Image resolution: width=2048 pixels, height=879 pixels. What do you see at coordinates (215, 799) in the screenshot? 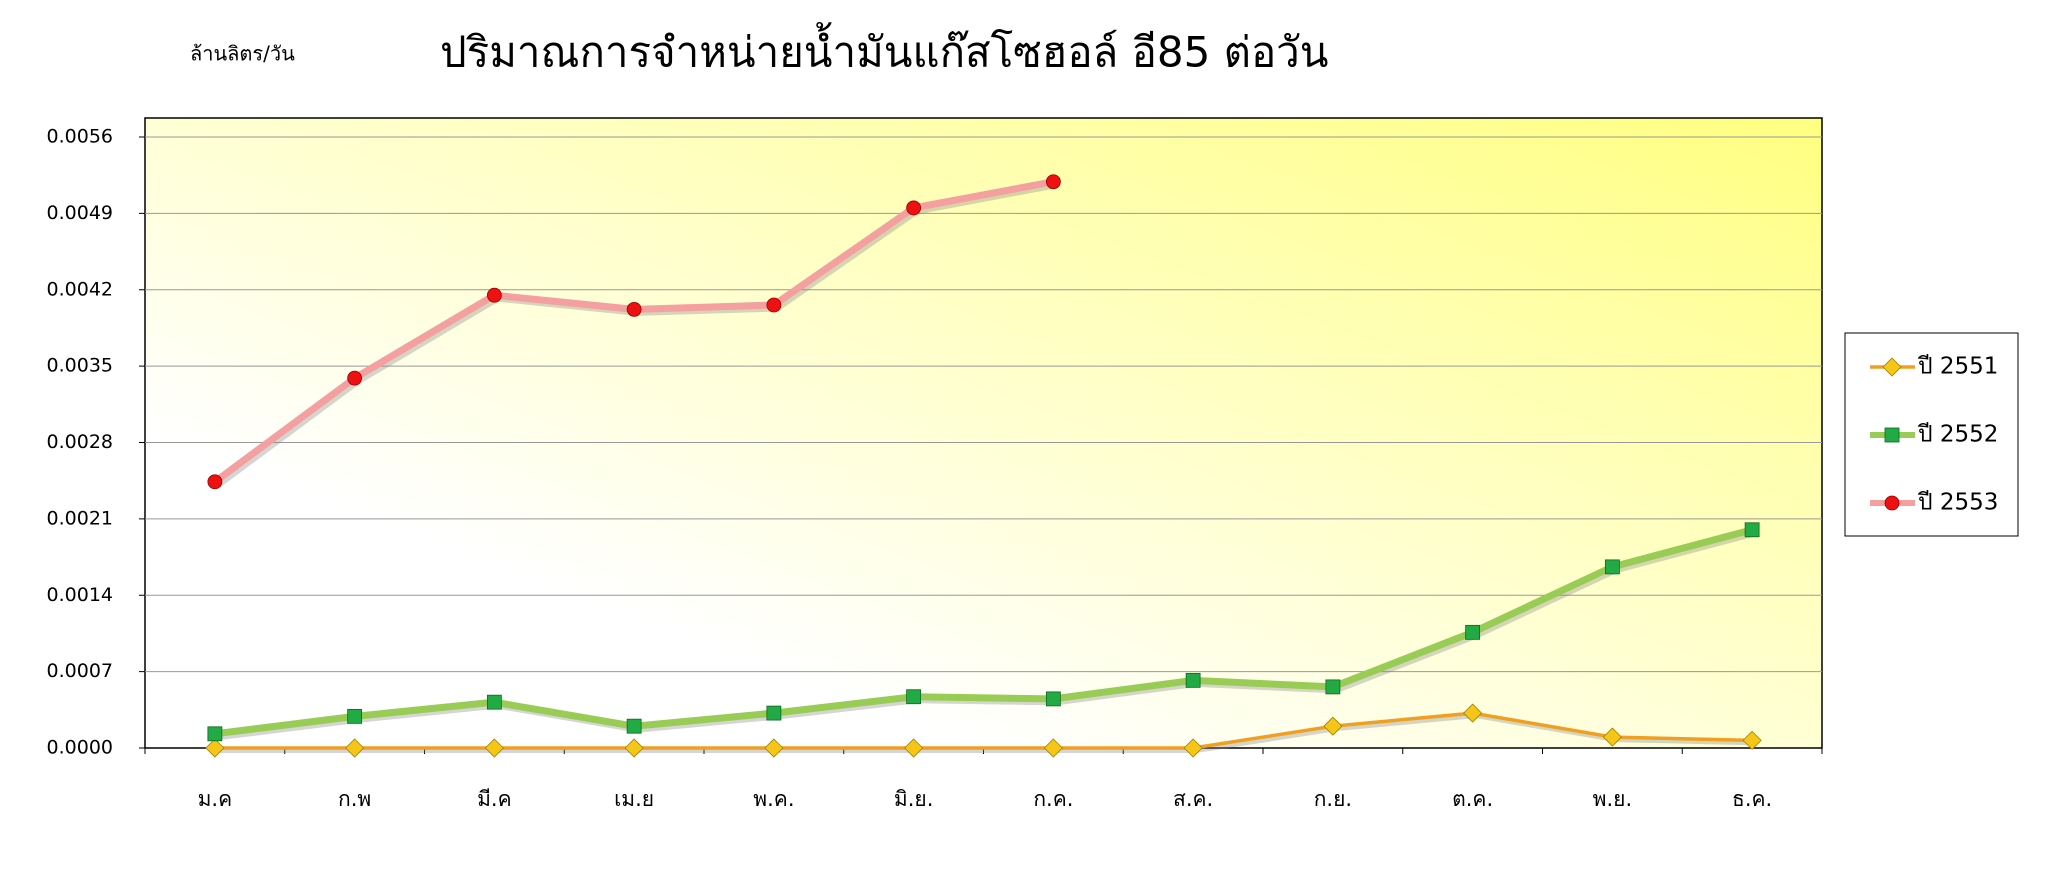
I see `x-tick-label: ม.ค` at bounding box center [215, 799].